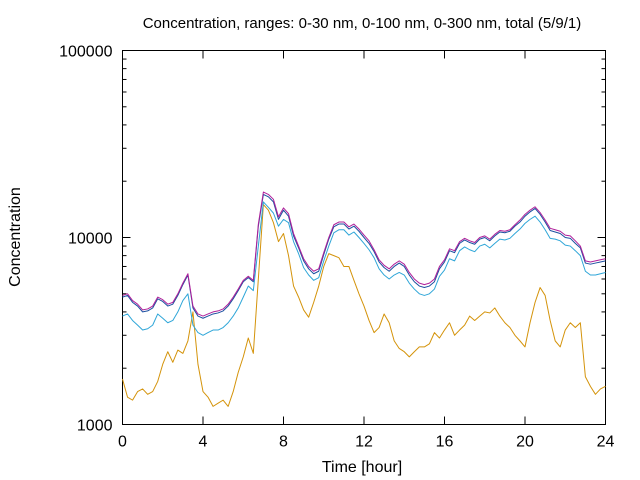 This screenshot has height=480, width=640. I want to click on x-tick-label: 20, so click(525, 442).